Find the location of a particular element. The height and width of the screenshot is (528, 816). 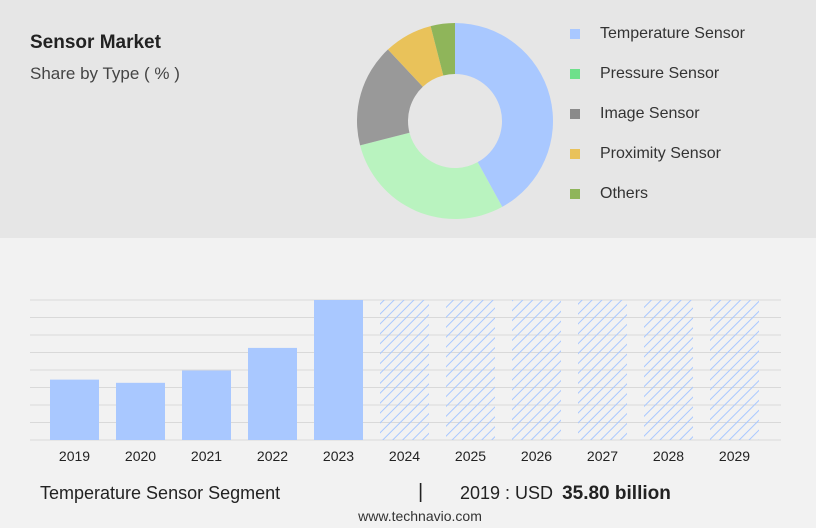

x-tick-label: 2023 is located at coordinates (338, 456).